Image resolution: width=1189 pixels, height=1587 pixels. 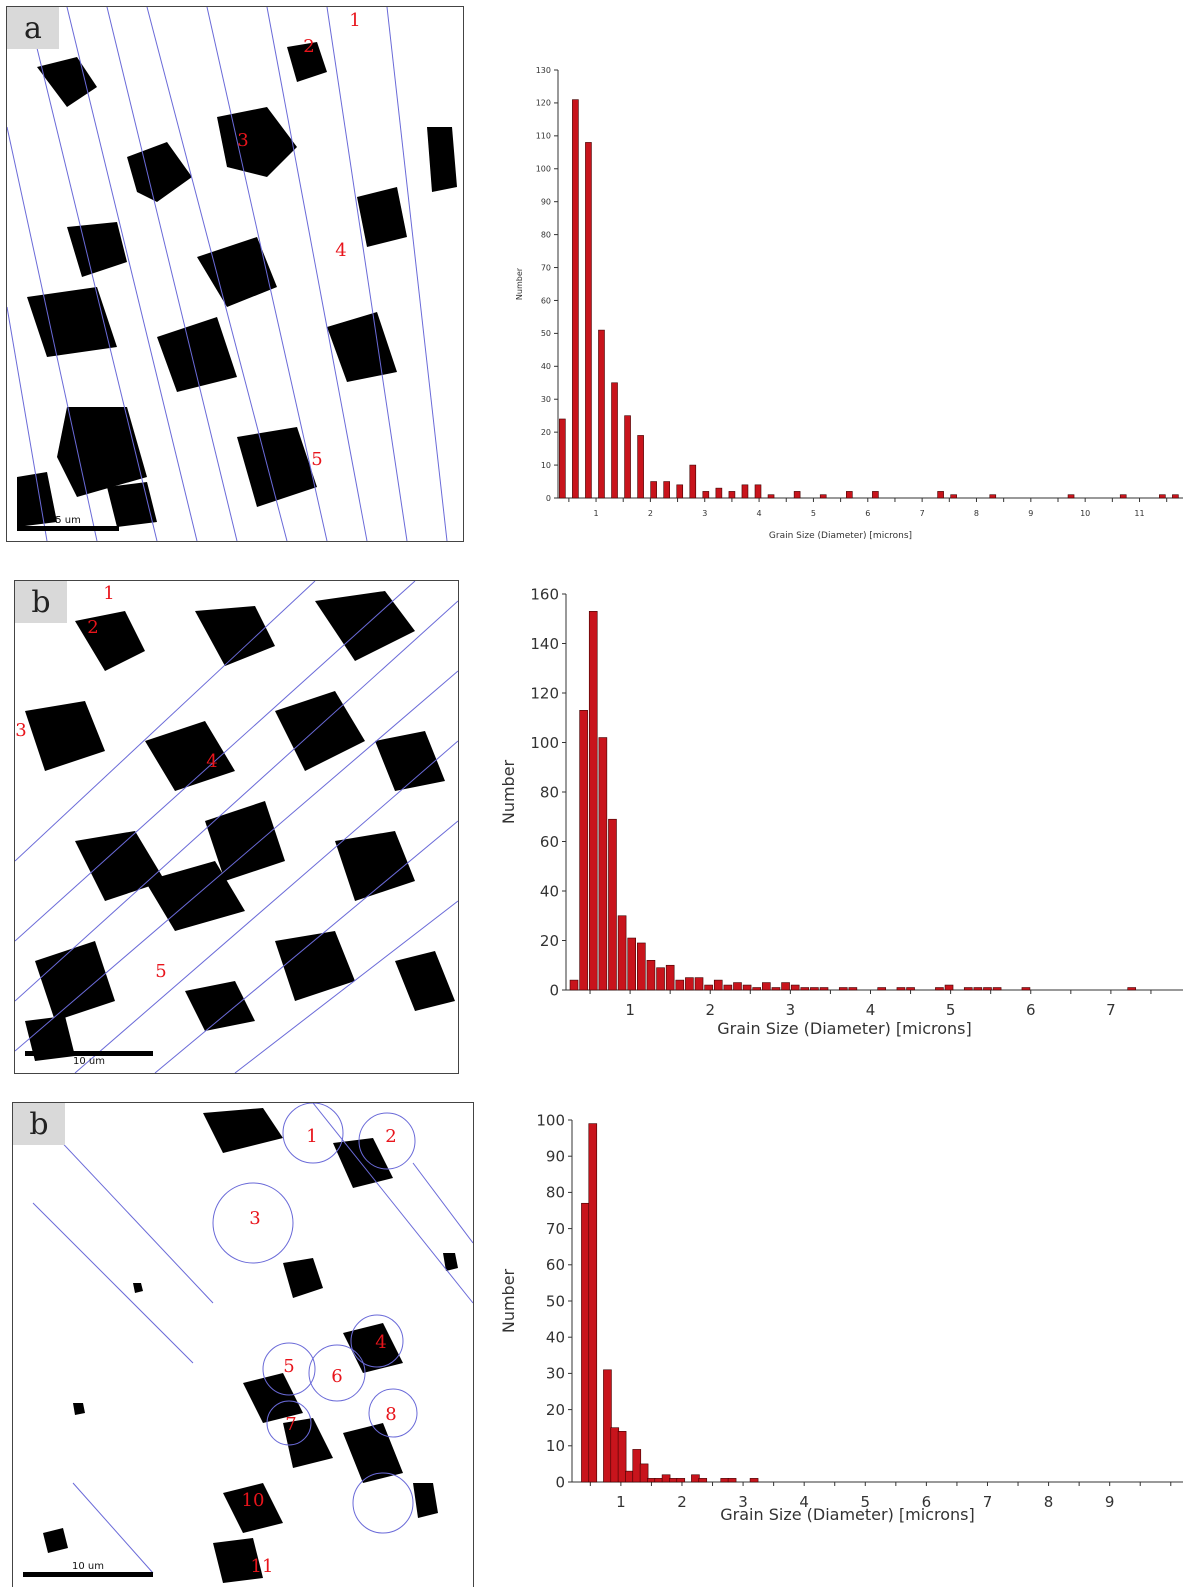 What do you see at coordinates (555, 1193) in the screenshot?
I see `y-tick-label: 80` at bounding box center [555, 1193].